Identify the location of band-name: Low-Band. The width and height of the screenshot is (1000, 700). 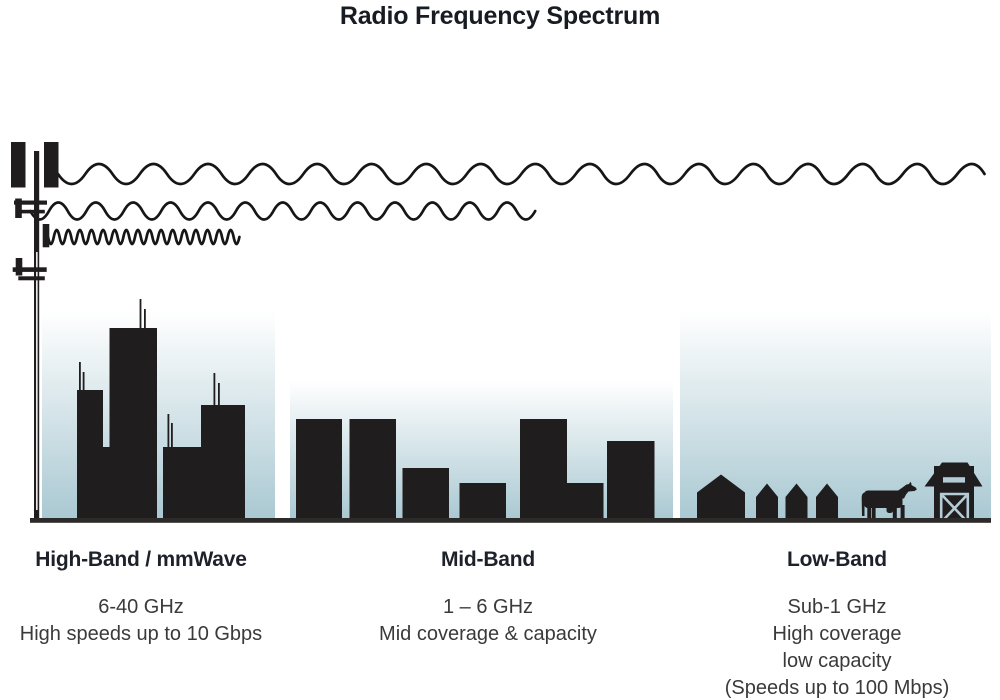
(837, 559).